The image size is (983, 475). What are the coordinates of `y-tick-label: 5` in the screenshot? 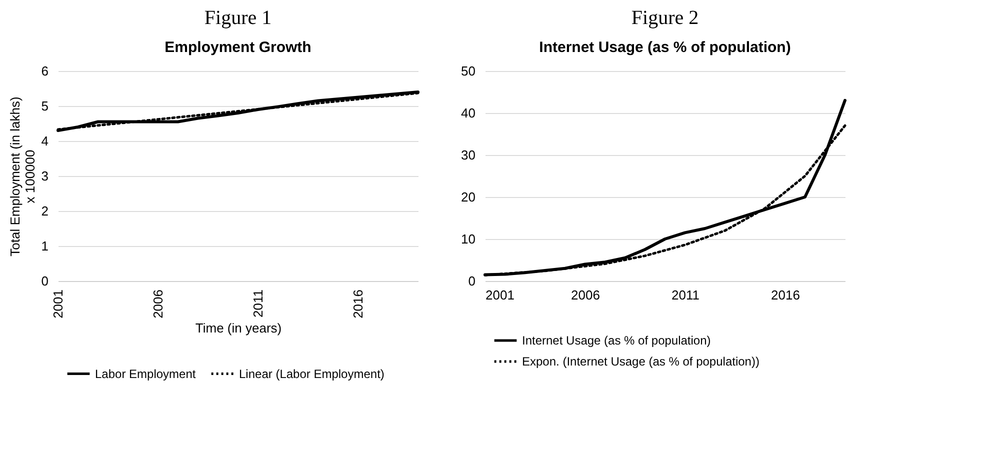 It's located at (44, 106).